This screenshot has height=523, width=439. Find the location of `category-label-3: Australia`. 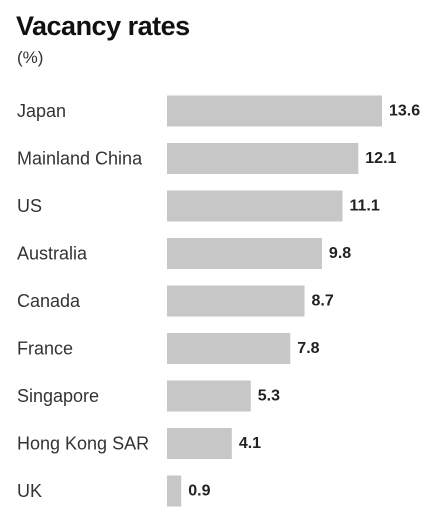

category-label-3: Australia is located at coordinates (52, 254).